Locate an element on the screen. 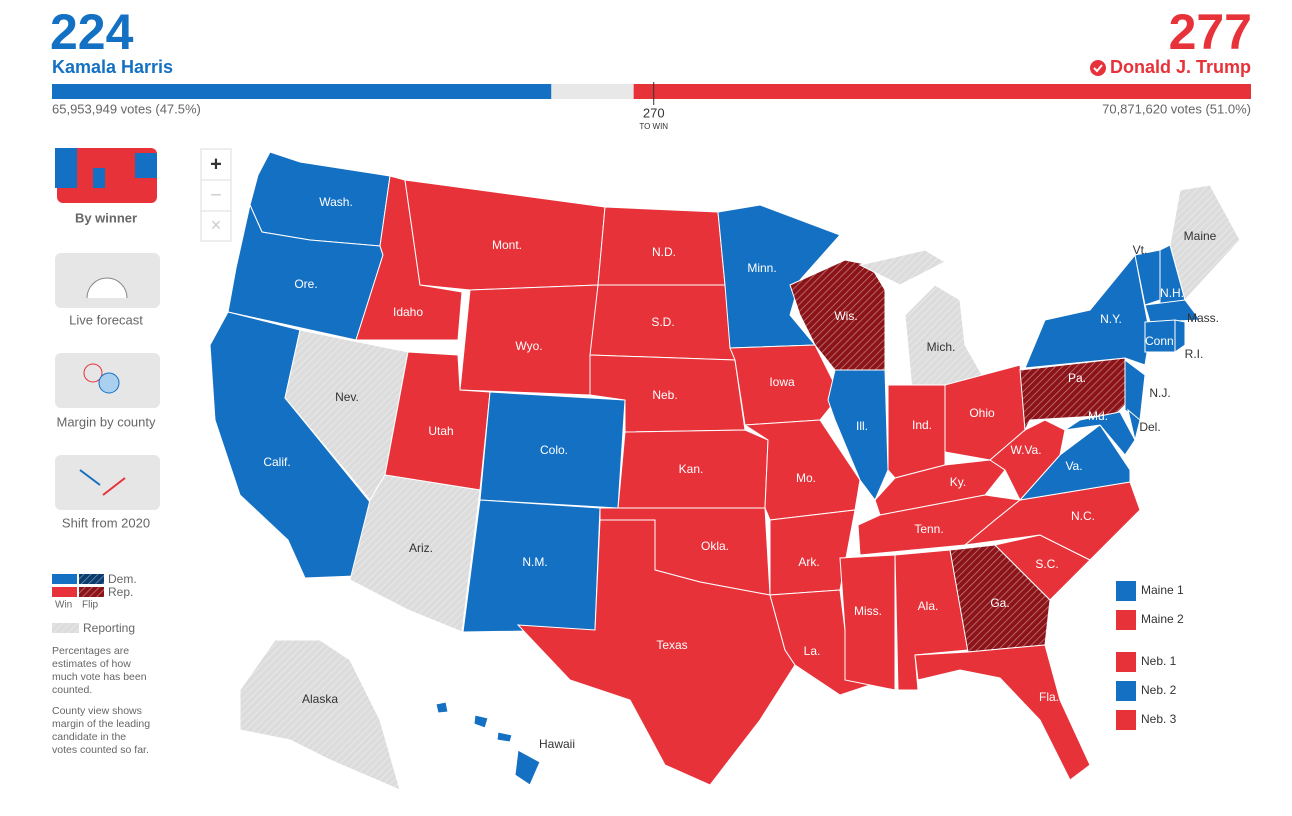 The image size is (1292, 816). state: N.D. is located at coordinates (661, 246).